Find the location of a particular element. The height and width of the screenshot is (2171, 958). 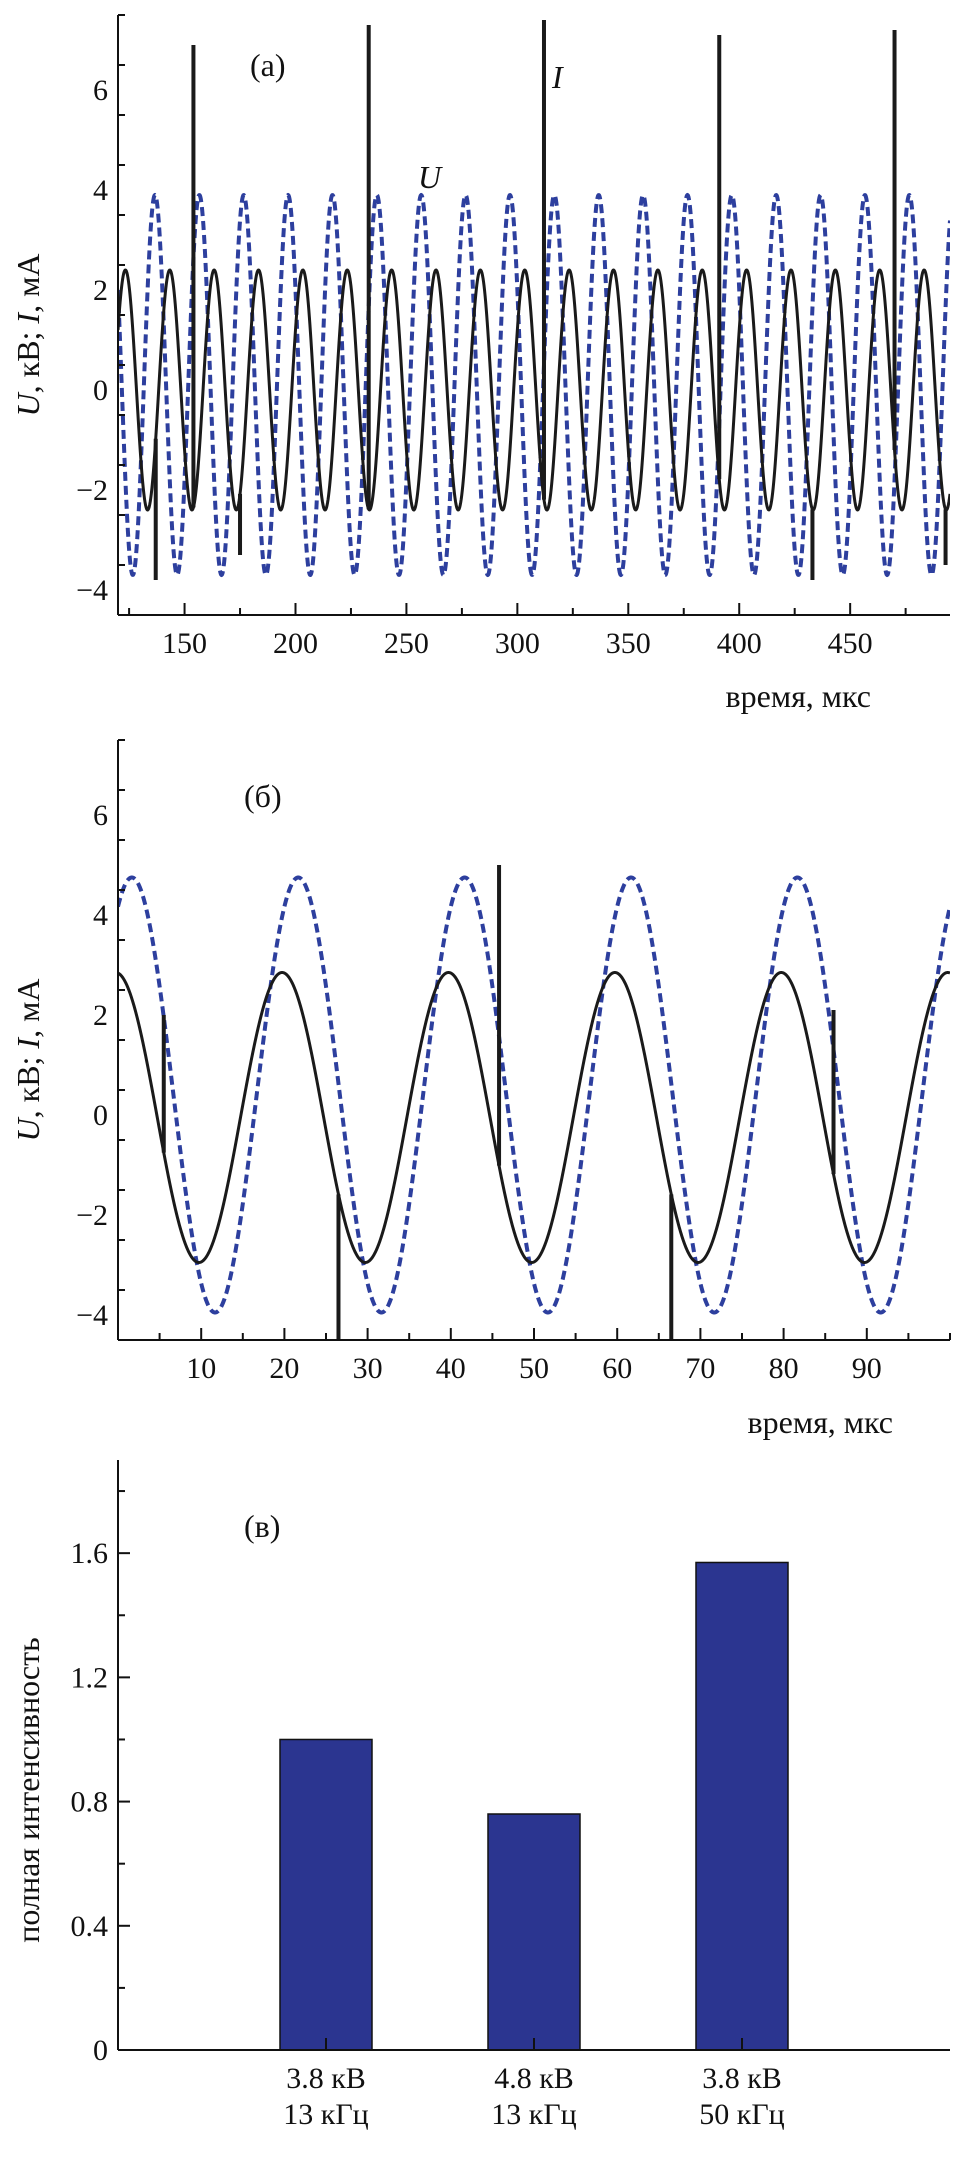

panel-c-y-tick-label: 0 is located at coordinates (100, 2050).